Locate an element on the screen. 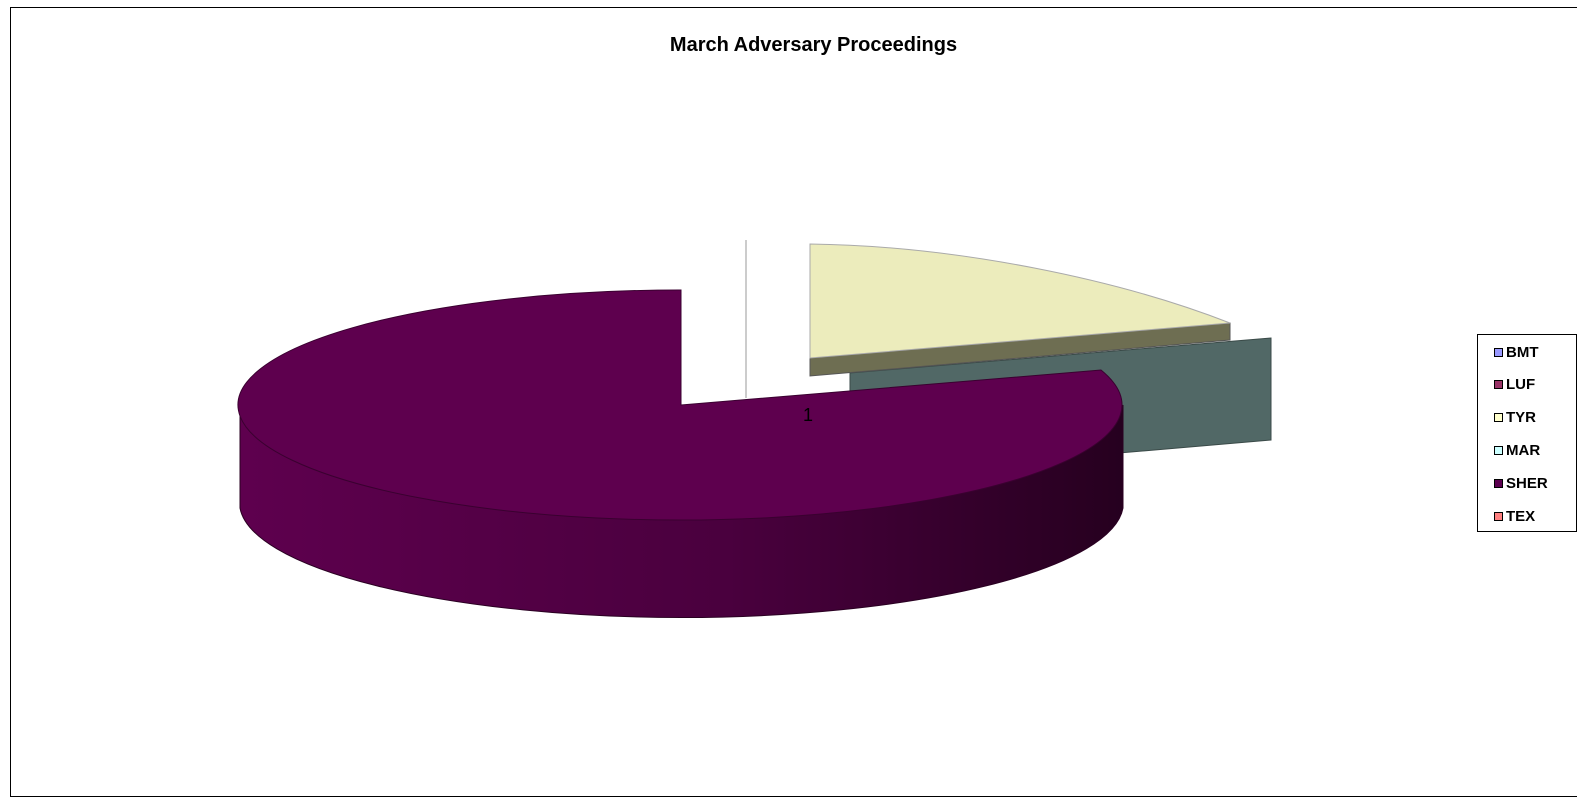  legend: BMT LUF TYR MAR SHER TEX is located at coordinates (1527, 433).